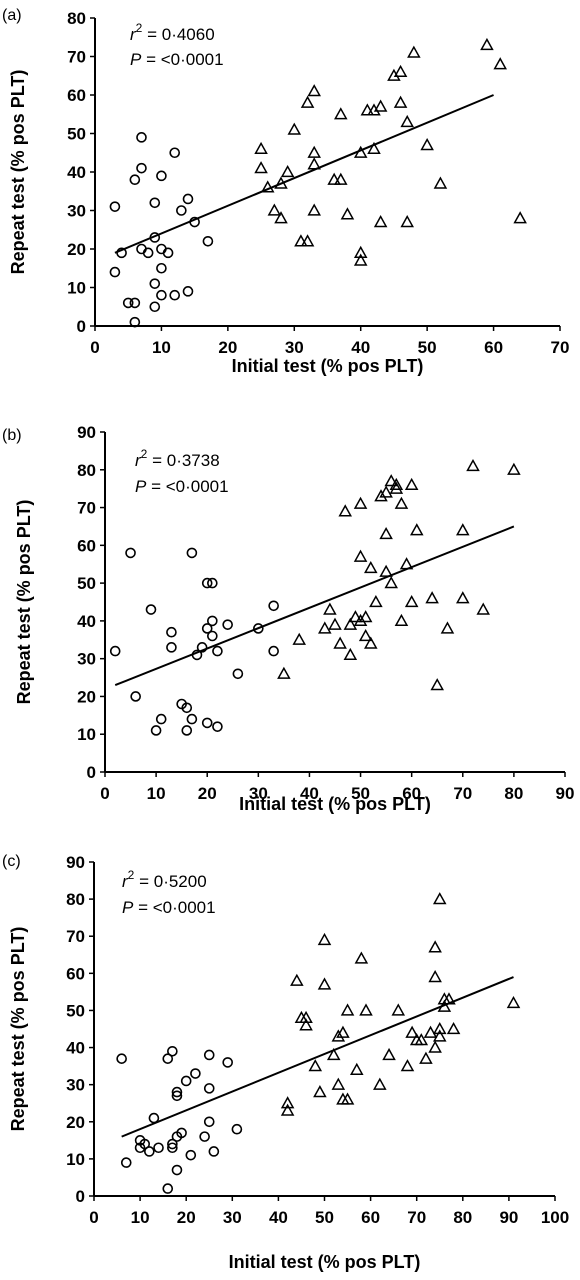 This screenshot has width=580, height=1280. Describe the element at coordinates (12, 15) in the screenshot. I see `panel-label: (a)` at that location.